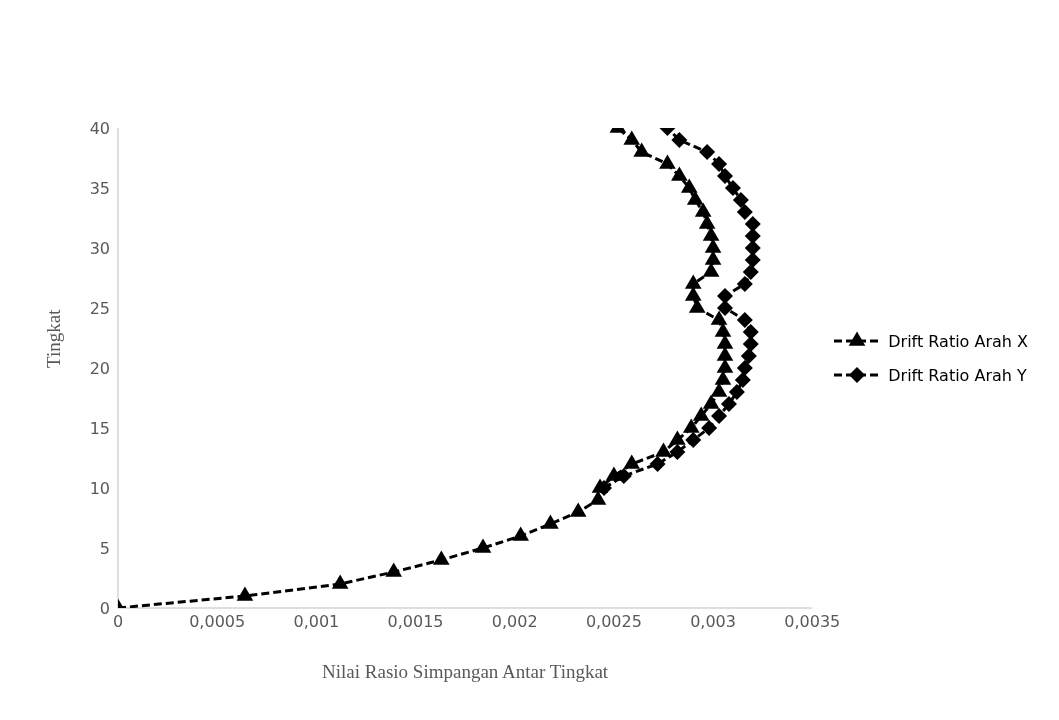  What do you see at coordinates (957, 375) in the screenshot?
I see `legend-label: Drift Ratio Arah Y` at bounding box center [957, 375].